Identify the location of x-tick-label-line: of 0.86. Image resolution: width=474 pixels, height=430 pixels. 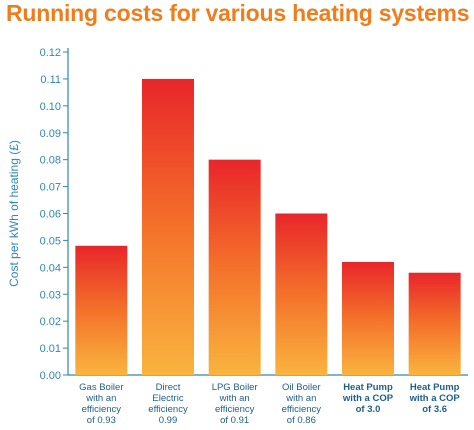
(301, 420).